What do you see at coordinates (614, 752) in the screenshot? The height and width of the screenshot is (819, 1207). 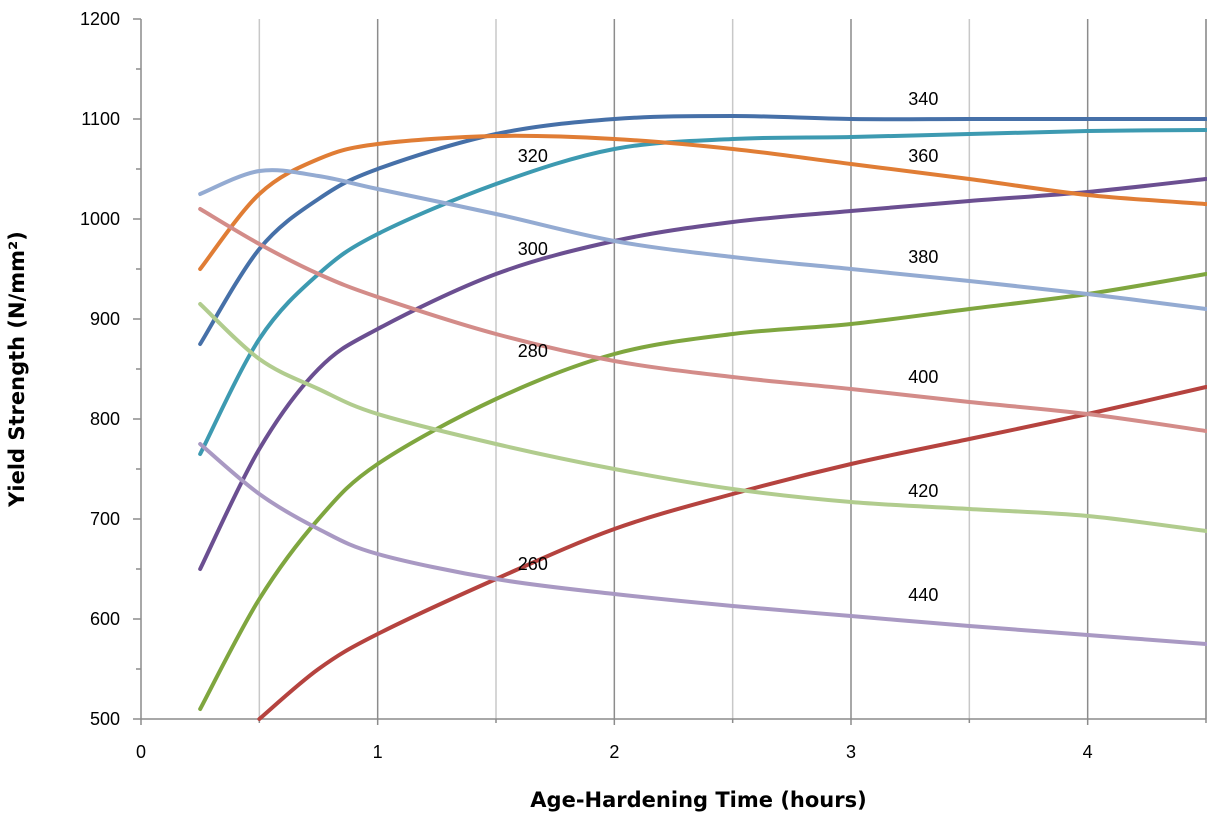 I see `x-tick-label: 2` at bounding box center [614, 752].